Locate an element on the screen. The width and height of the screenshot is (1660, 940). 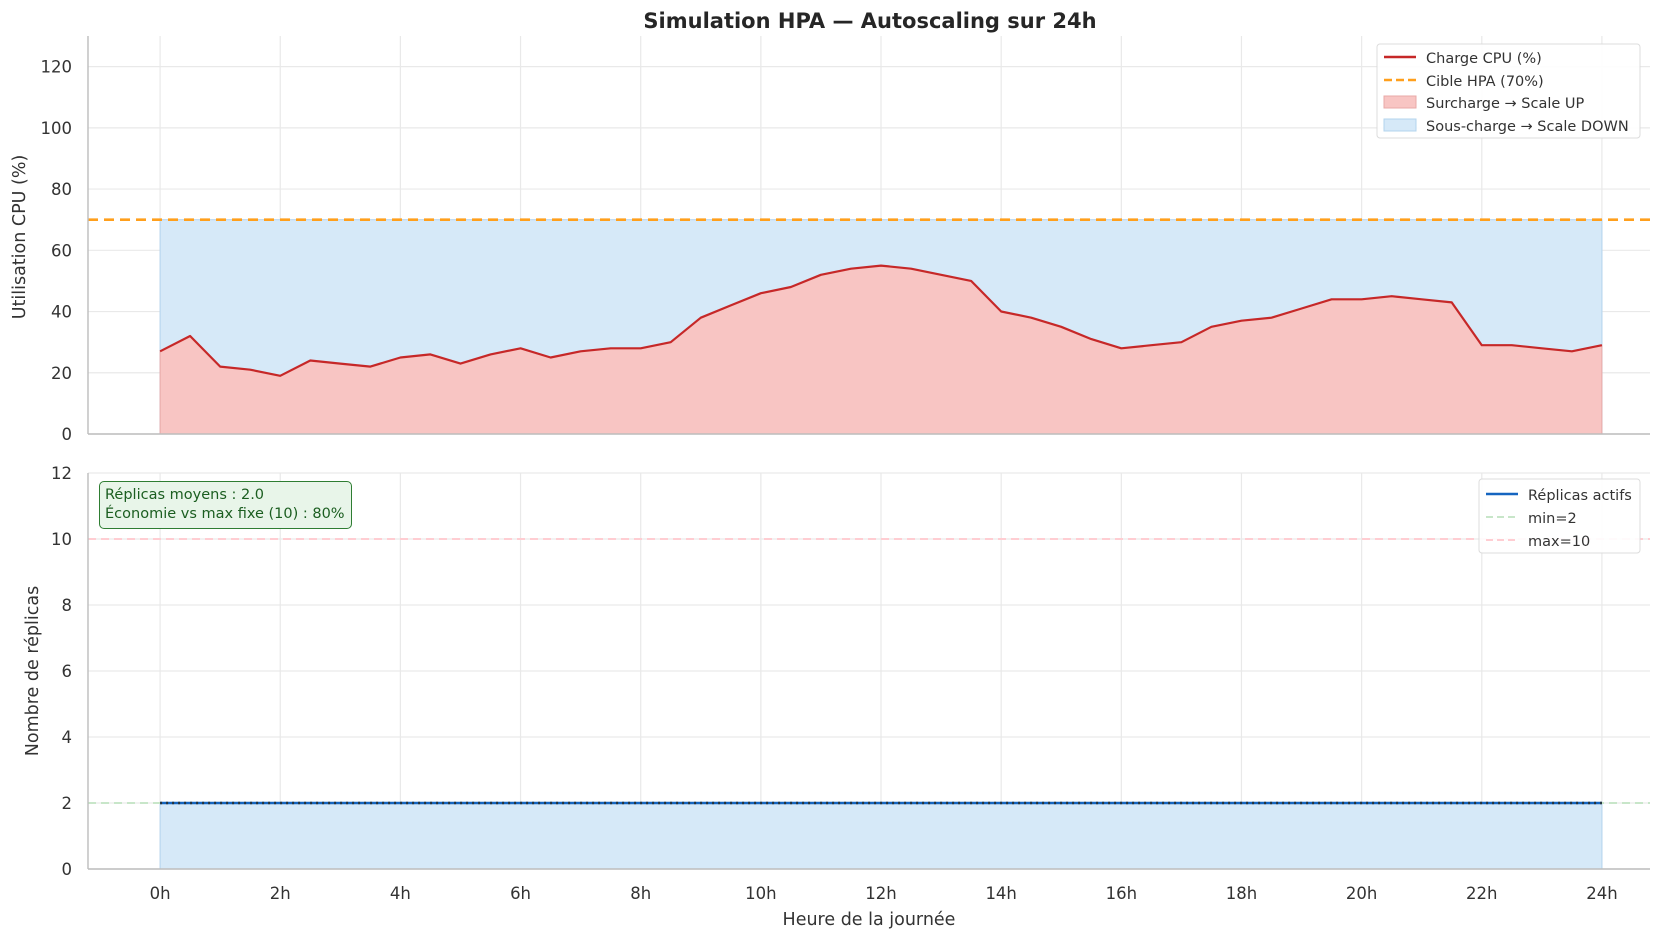
legend-min-label: min=2 is located at coordinates (1552, 519).